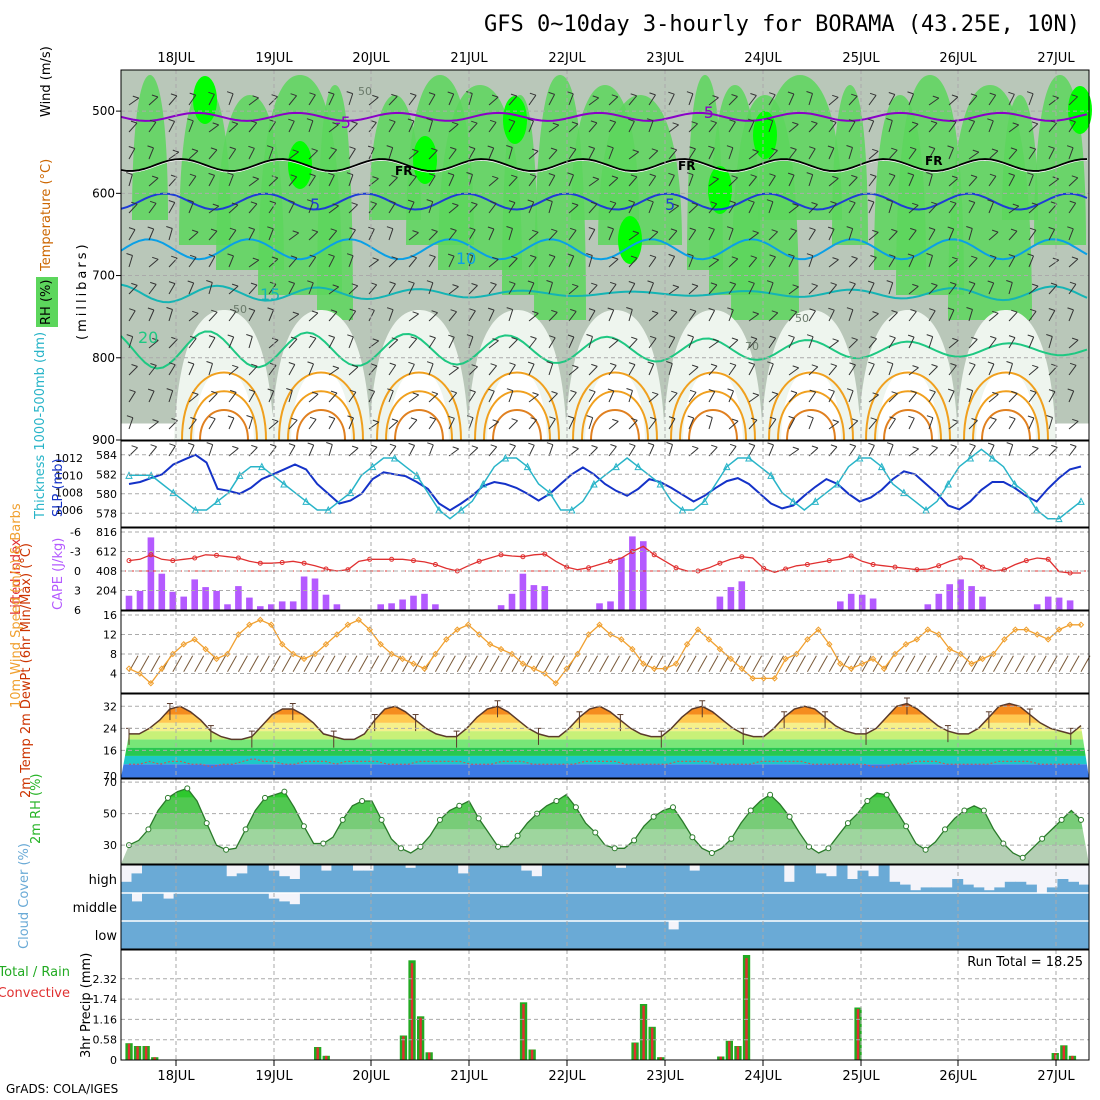 This screenshot has width=1100, height=1100. Describe the element at coordinates (765, 135) in the screenshot. I see `rh-bright-core` at that location.